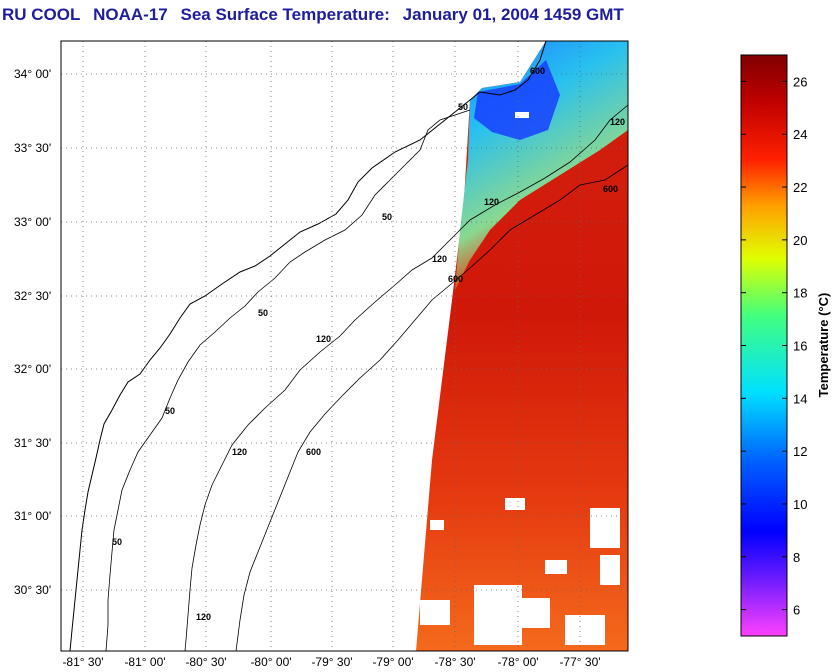 This screenshot has height=672, width=832. Describe the element at coordinates (800, 346) in the screenshot. I see `colorbar-tick-label: 16` at that location.